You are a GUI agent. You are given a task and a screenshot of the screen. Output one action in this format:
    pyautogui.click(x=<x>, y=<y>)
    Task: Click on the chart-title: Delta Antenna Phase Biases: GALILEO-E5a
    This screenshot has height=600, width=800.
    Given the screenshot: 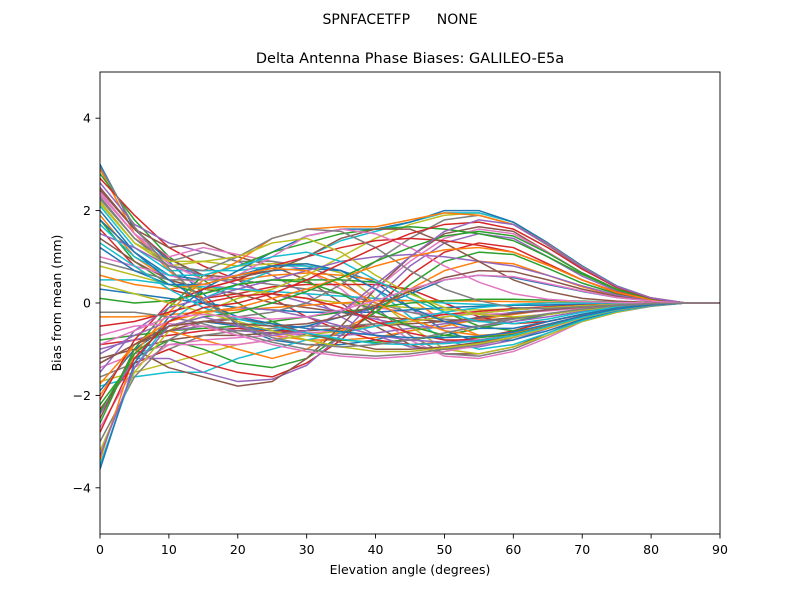 What is the action you would take?
    pyautogui.click(x=410, y=59)
    